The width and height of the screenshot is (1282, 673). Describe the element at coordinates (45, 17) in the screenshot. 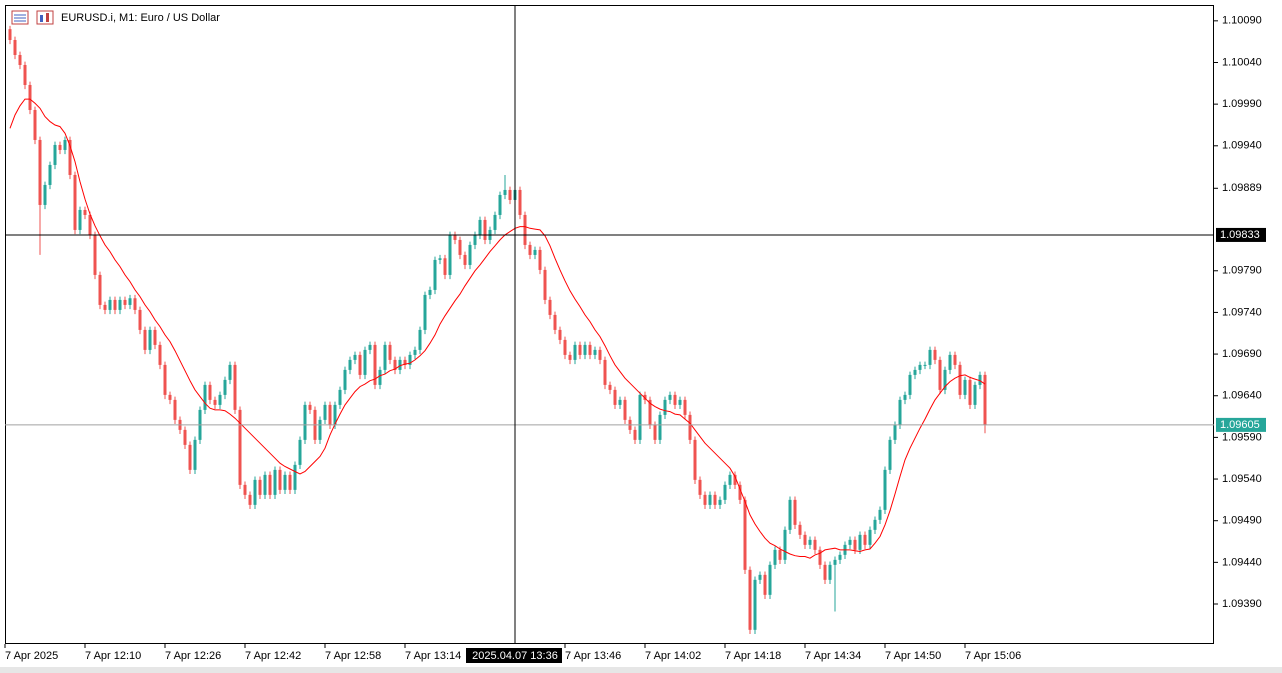

I see `icon-chart` at that location.